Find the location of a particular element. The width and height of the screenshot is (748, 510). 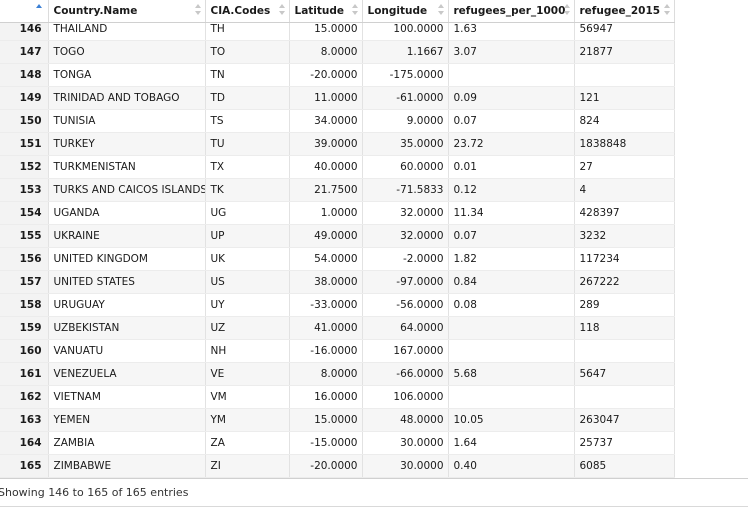

cell-refugees-per-1000: 0.40 is located at coordinates (511, 466).